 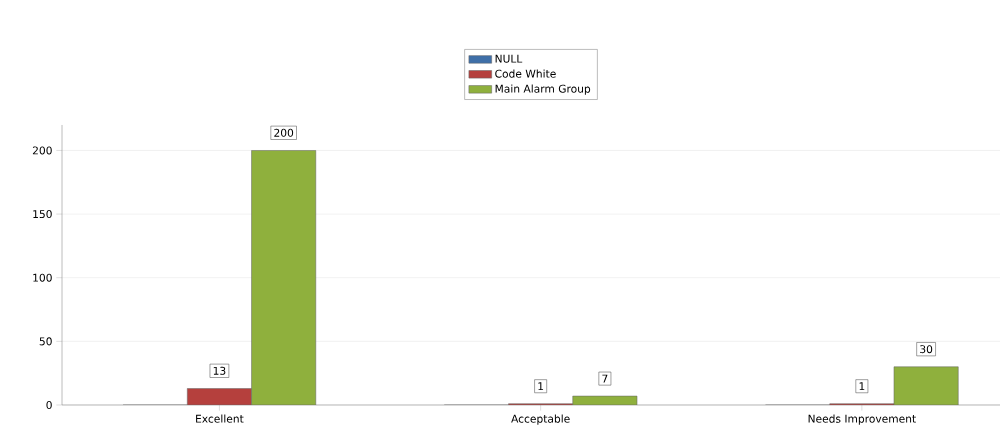 What do you see at coordinates (42, 214) in the screenshot?
I see `y-tick-label: 150` at bounding box center [42, 214].